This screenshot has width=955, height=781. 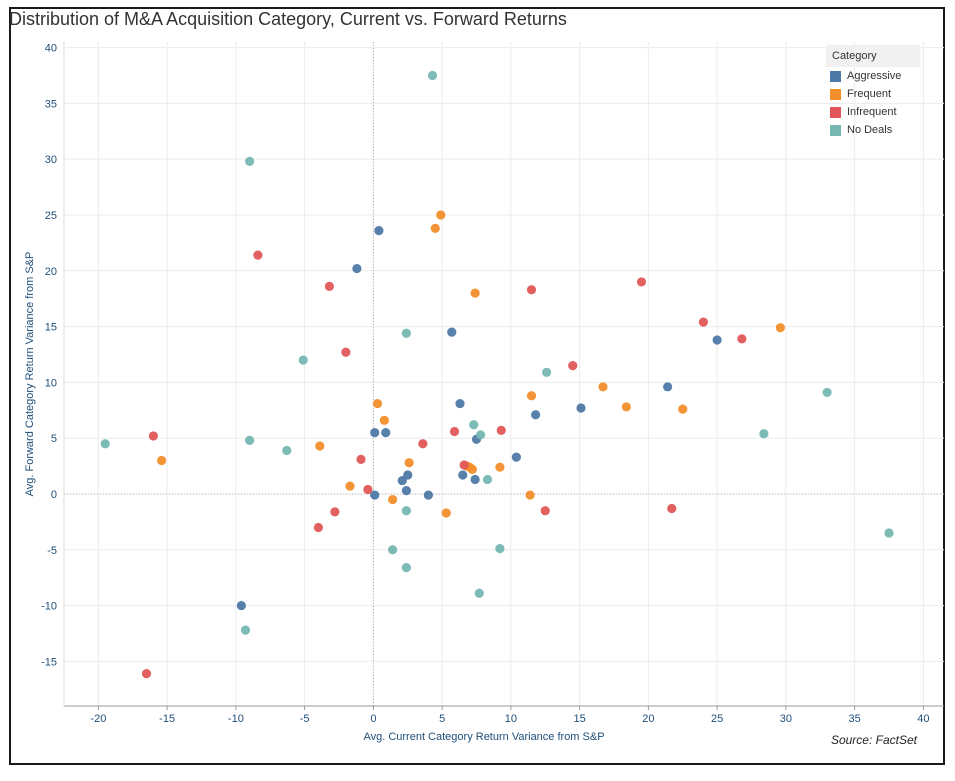 I want to click on legend-item-infrequent: Infrequent, so click(x=873, y=112).